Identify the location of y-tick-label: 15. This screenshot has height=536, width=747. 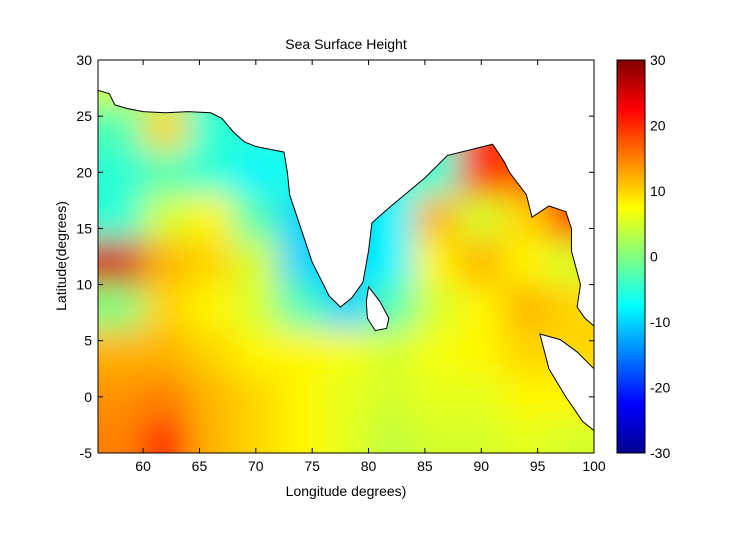
(84, 228).